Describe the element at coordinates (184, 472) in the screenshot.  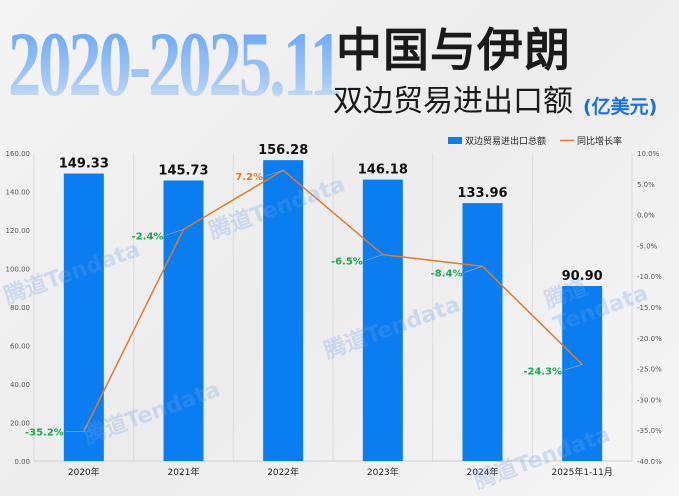
I see `x-tick-label: 2021年` at that location.